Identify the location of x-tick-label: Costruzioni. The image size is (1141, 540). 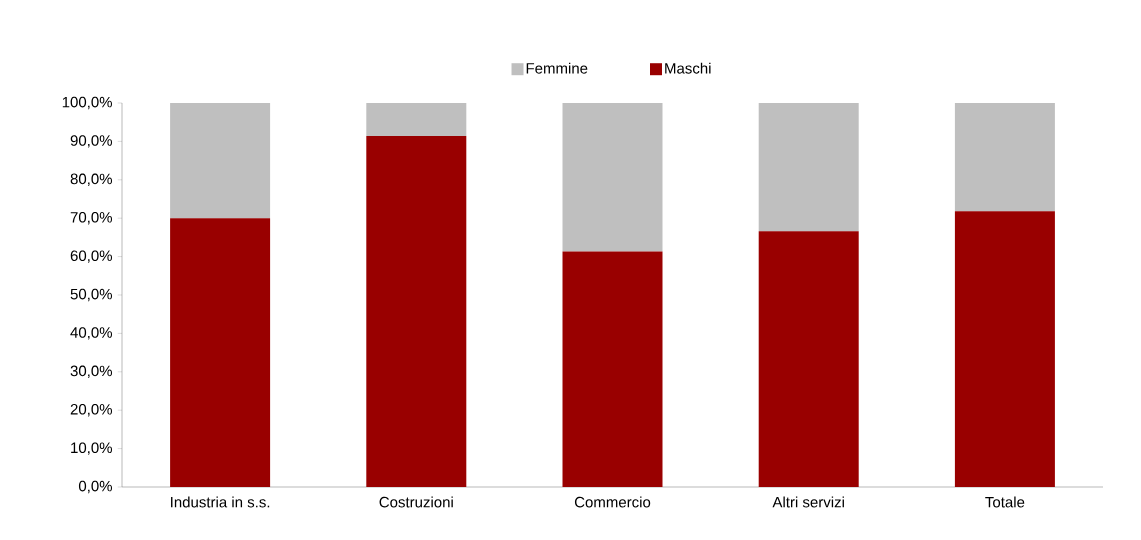
(416, 502).